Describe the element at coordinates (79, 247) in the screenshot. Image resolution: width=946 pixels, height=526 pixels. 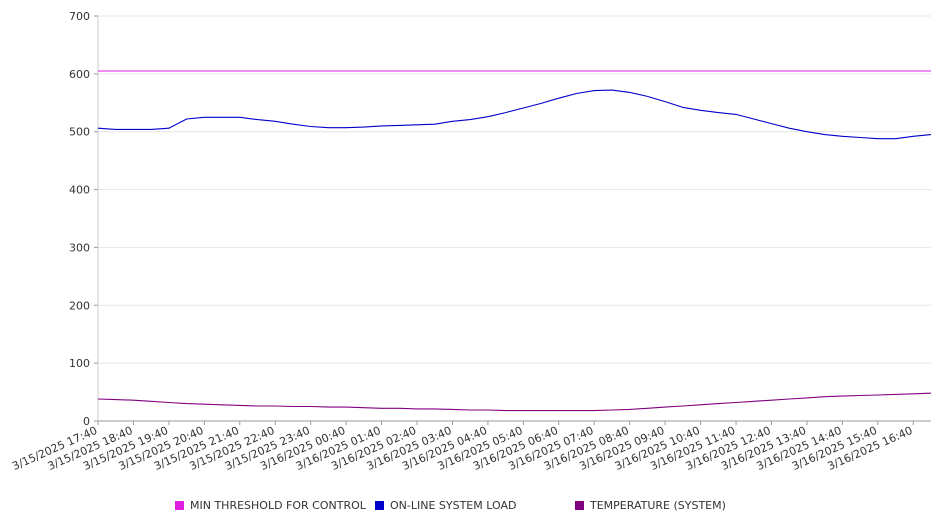
I see `y-tick-label: 300` at that location.